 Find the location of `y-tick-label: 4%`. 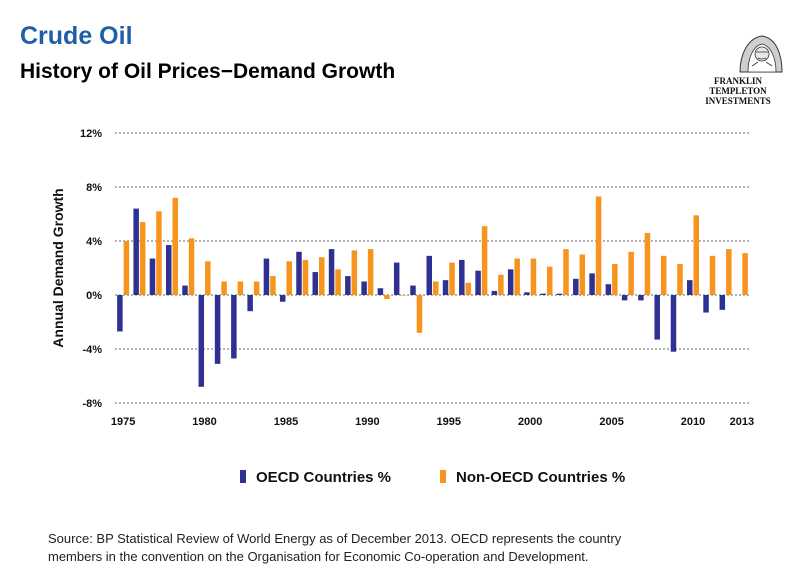

y-tick-label: 4% is located at coordinates (94, 242).